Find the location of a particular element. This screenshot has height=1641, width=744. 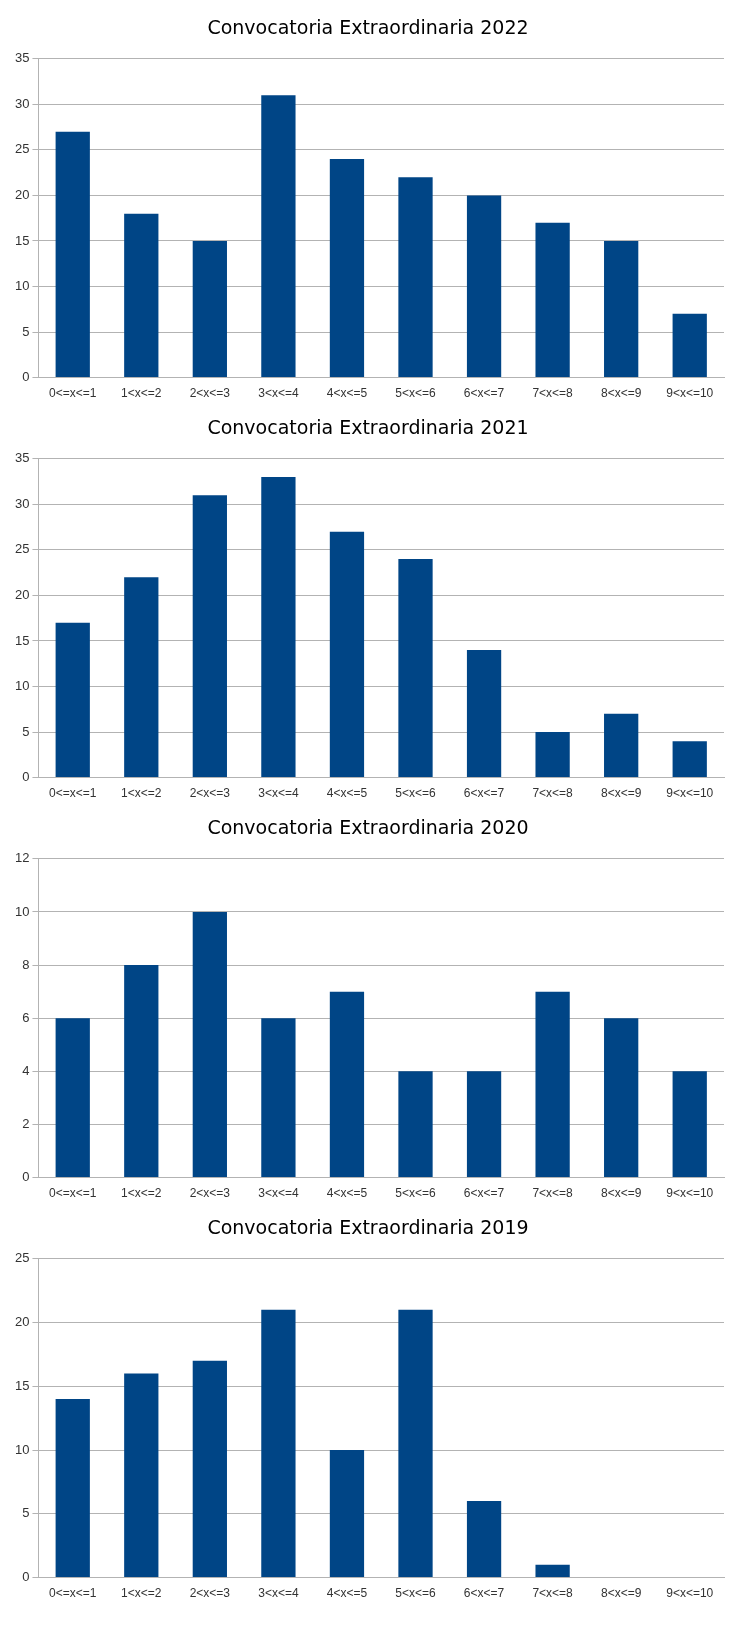

chart-title: Convocatoria Extraordinaria 2020 is located at coordinates (368, 827).